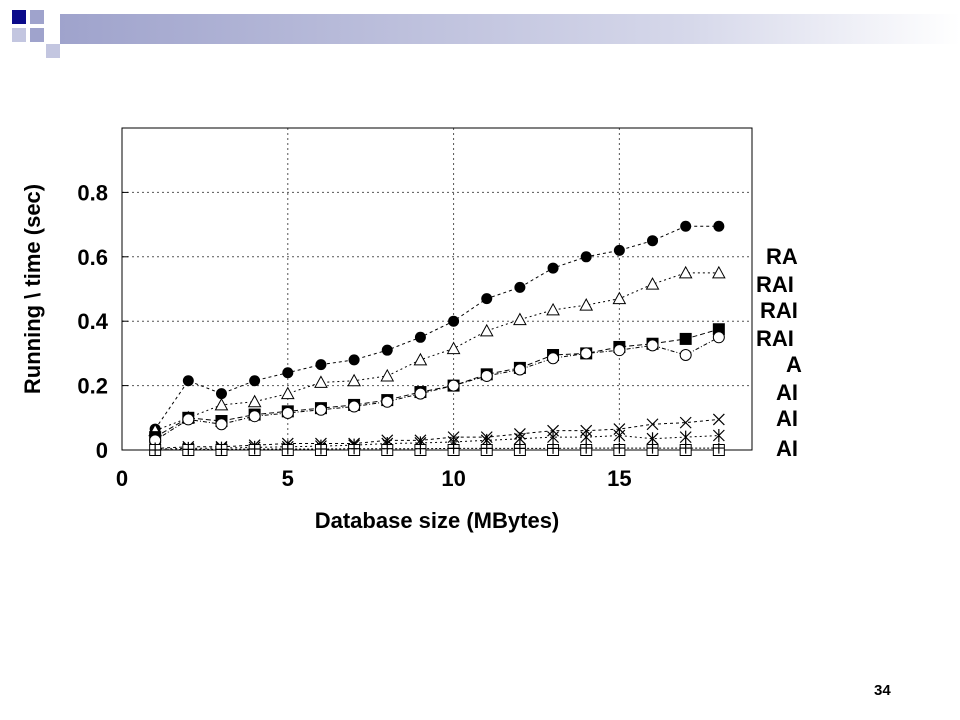  Describe the element at coordinates (122, 478) in the screenshot. I see `x-tick-label: 0` at that location.